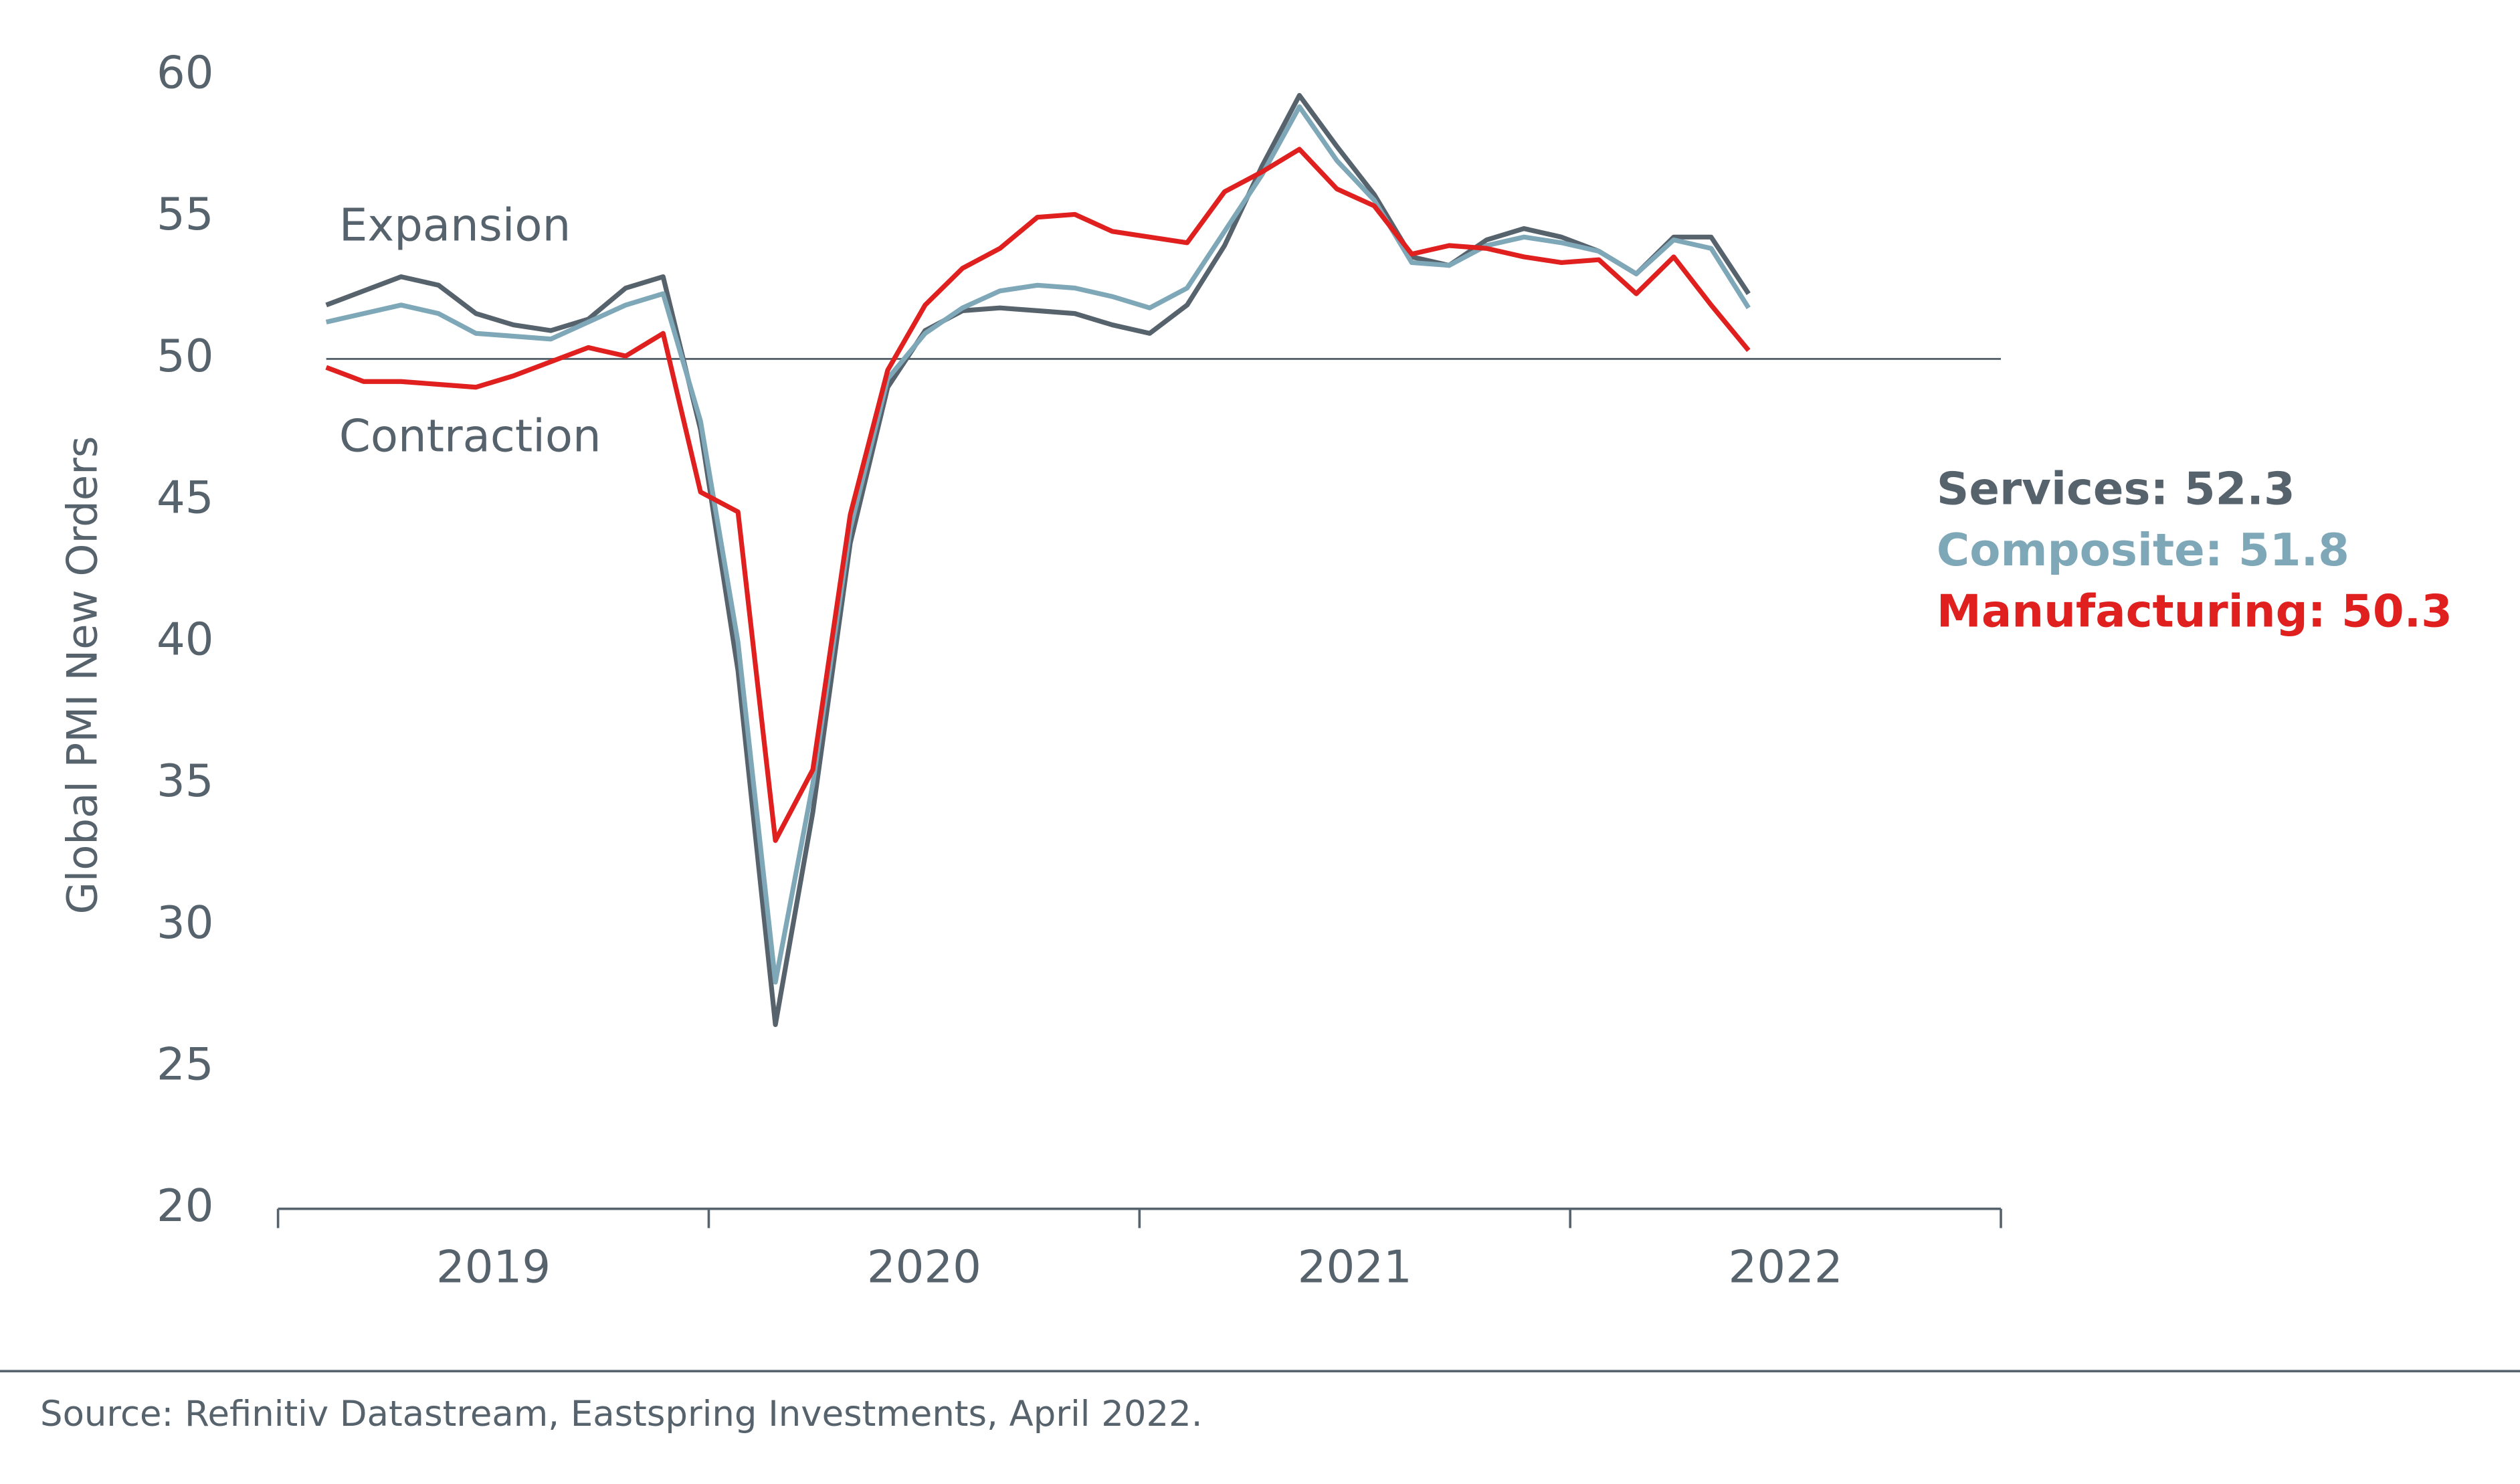 This screenshot has height=1484, width=2520. Describe the element at coordinates (1786, 1267) in the screenshot. I see `x-tick-label: 2022` at that location.